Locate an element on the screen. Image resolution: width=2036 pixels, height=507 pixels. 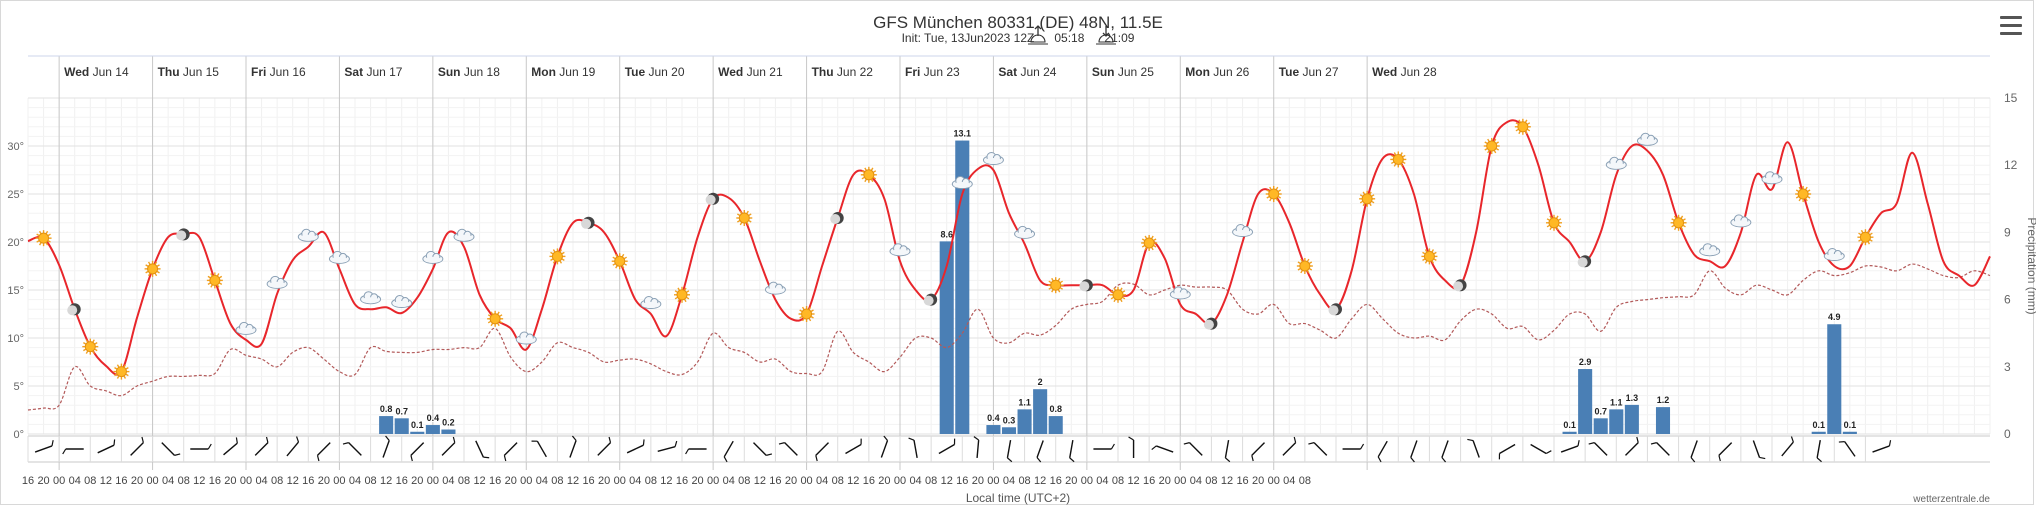
precip-label: 1.3 is located at coordinates (1632, 398).